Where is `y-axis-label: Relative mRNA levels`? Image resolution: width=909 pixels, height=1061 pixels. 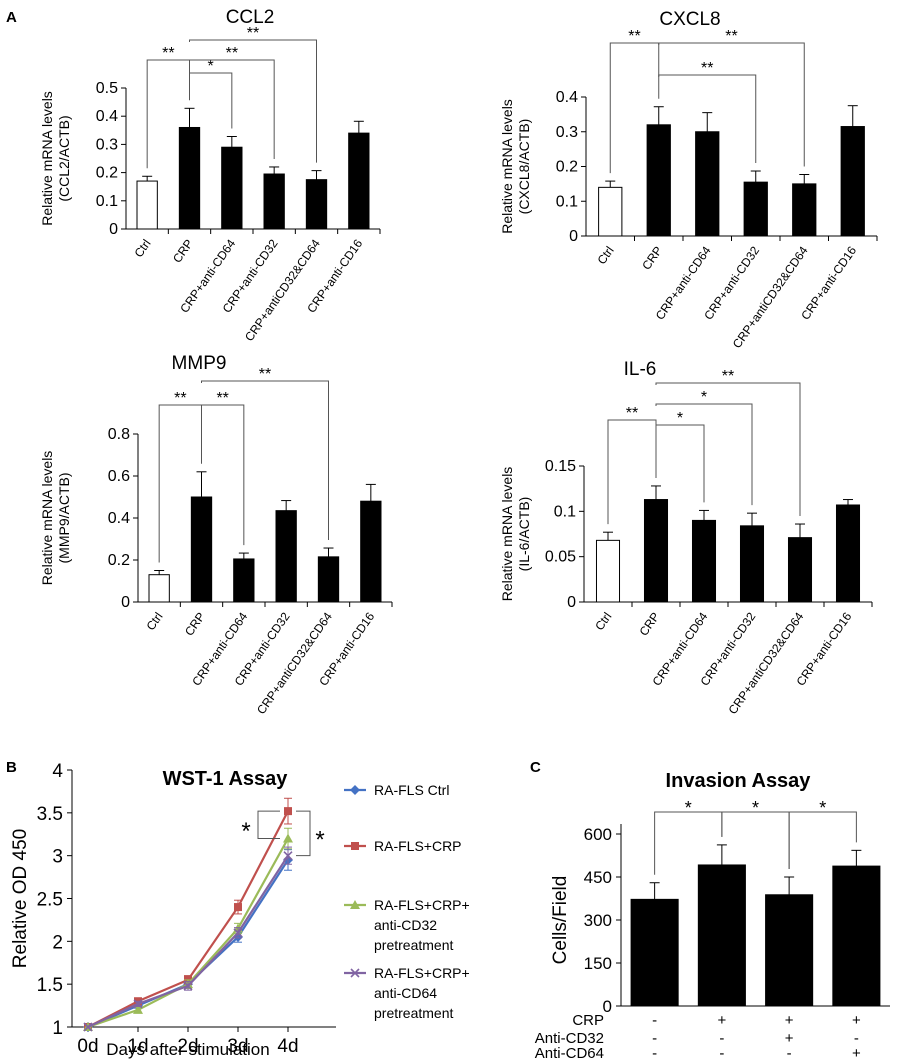 y-axis-label: Relative mRNA levels is located at coordinates (507, 166).